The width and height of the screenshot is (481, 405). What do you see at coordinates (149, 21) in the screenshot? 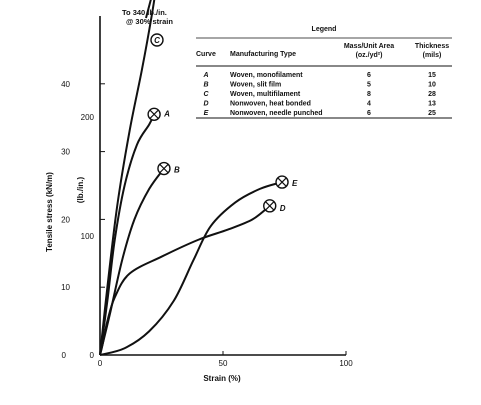
I see `note-line-2: @ 30% strain` at bounding box center [149, 21].